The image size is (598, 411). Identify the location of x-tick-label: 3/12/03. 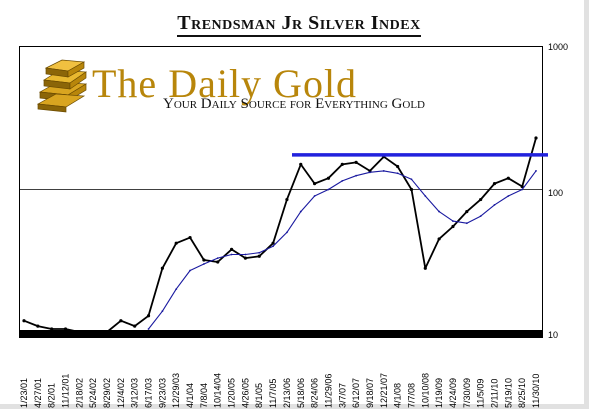
(135, 393).